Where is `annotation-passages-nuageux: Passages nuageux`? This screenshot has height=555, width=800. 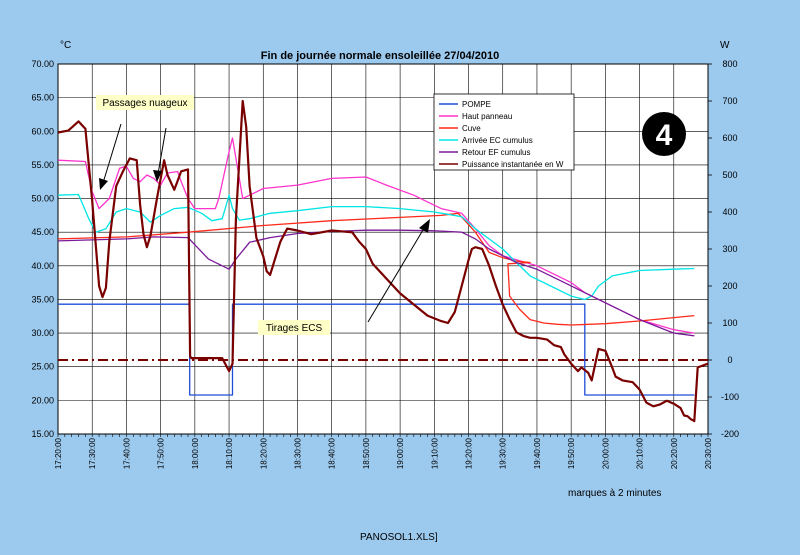 annotation-passages-nuageux: Passages nuageux is located at coordinates (144, 103).